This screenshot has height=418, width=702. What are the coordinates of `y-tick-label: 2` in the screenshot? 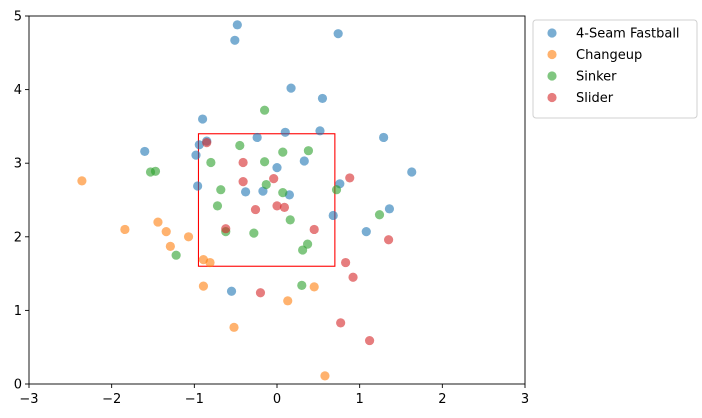 It's located at (18, 237).